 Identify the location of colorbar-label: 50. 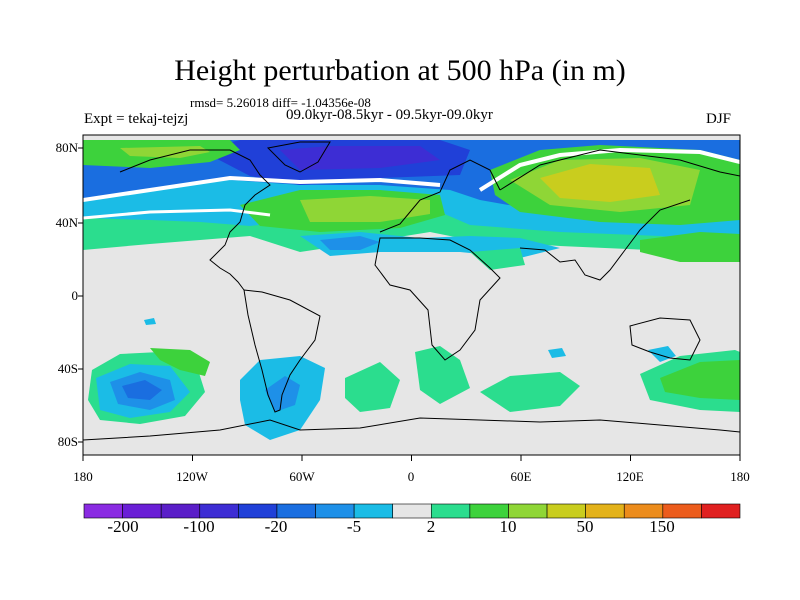
(585, 526).